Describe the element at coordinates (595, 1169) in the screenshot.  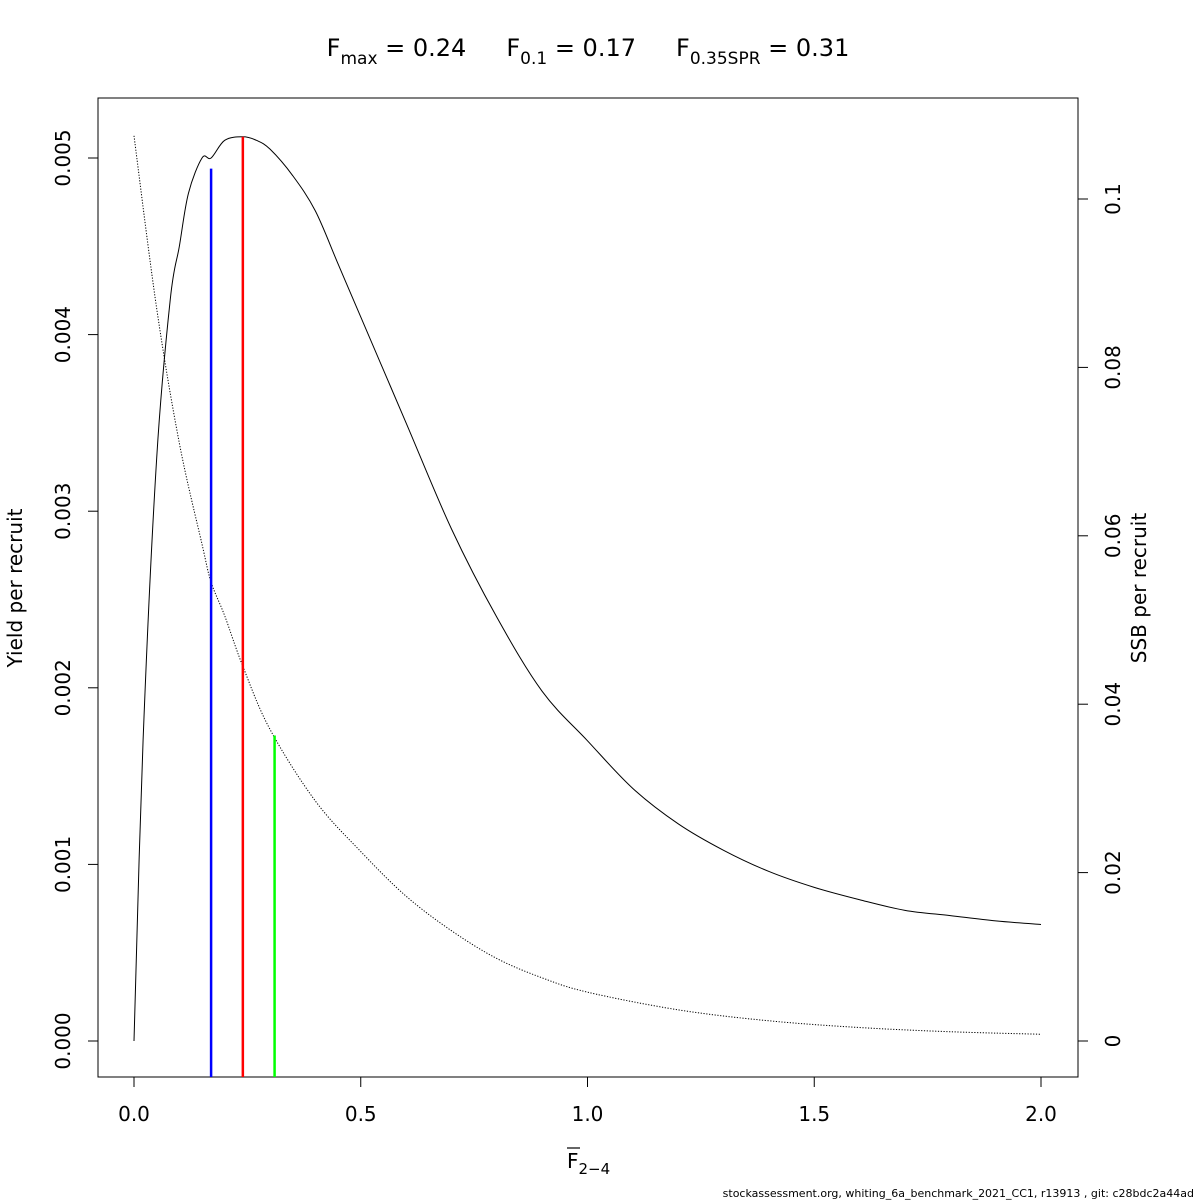
I see `x-label-sub: 2−4` at that location.